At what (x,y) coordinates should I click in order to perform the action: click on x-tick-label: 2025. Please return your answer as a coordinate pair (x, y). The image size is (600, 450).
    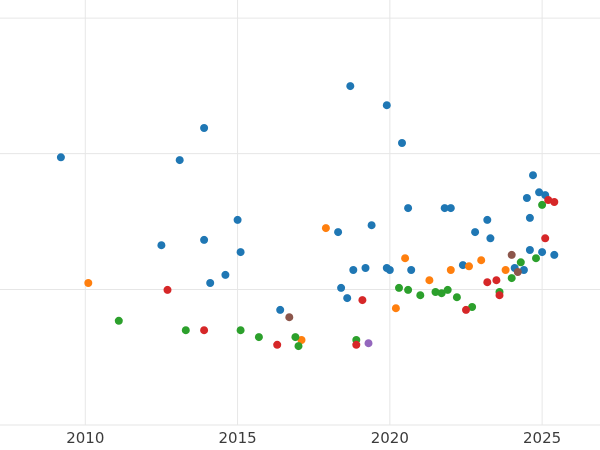
    Looking at the image, I should click on (542, 438).